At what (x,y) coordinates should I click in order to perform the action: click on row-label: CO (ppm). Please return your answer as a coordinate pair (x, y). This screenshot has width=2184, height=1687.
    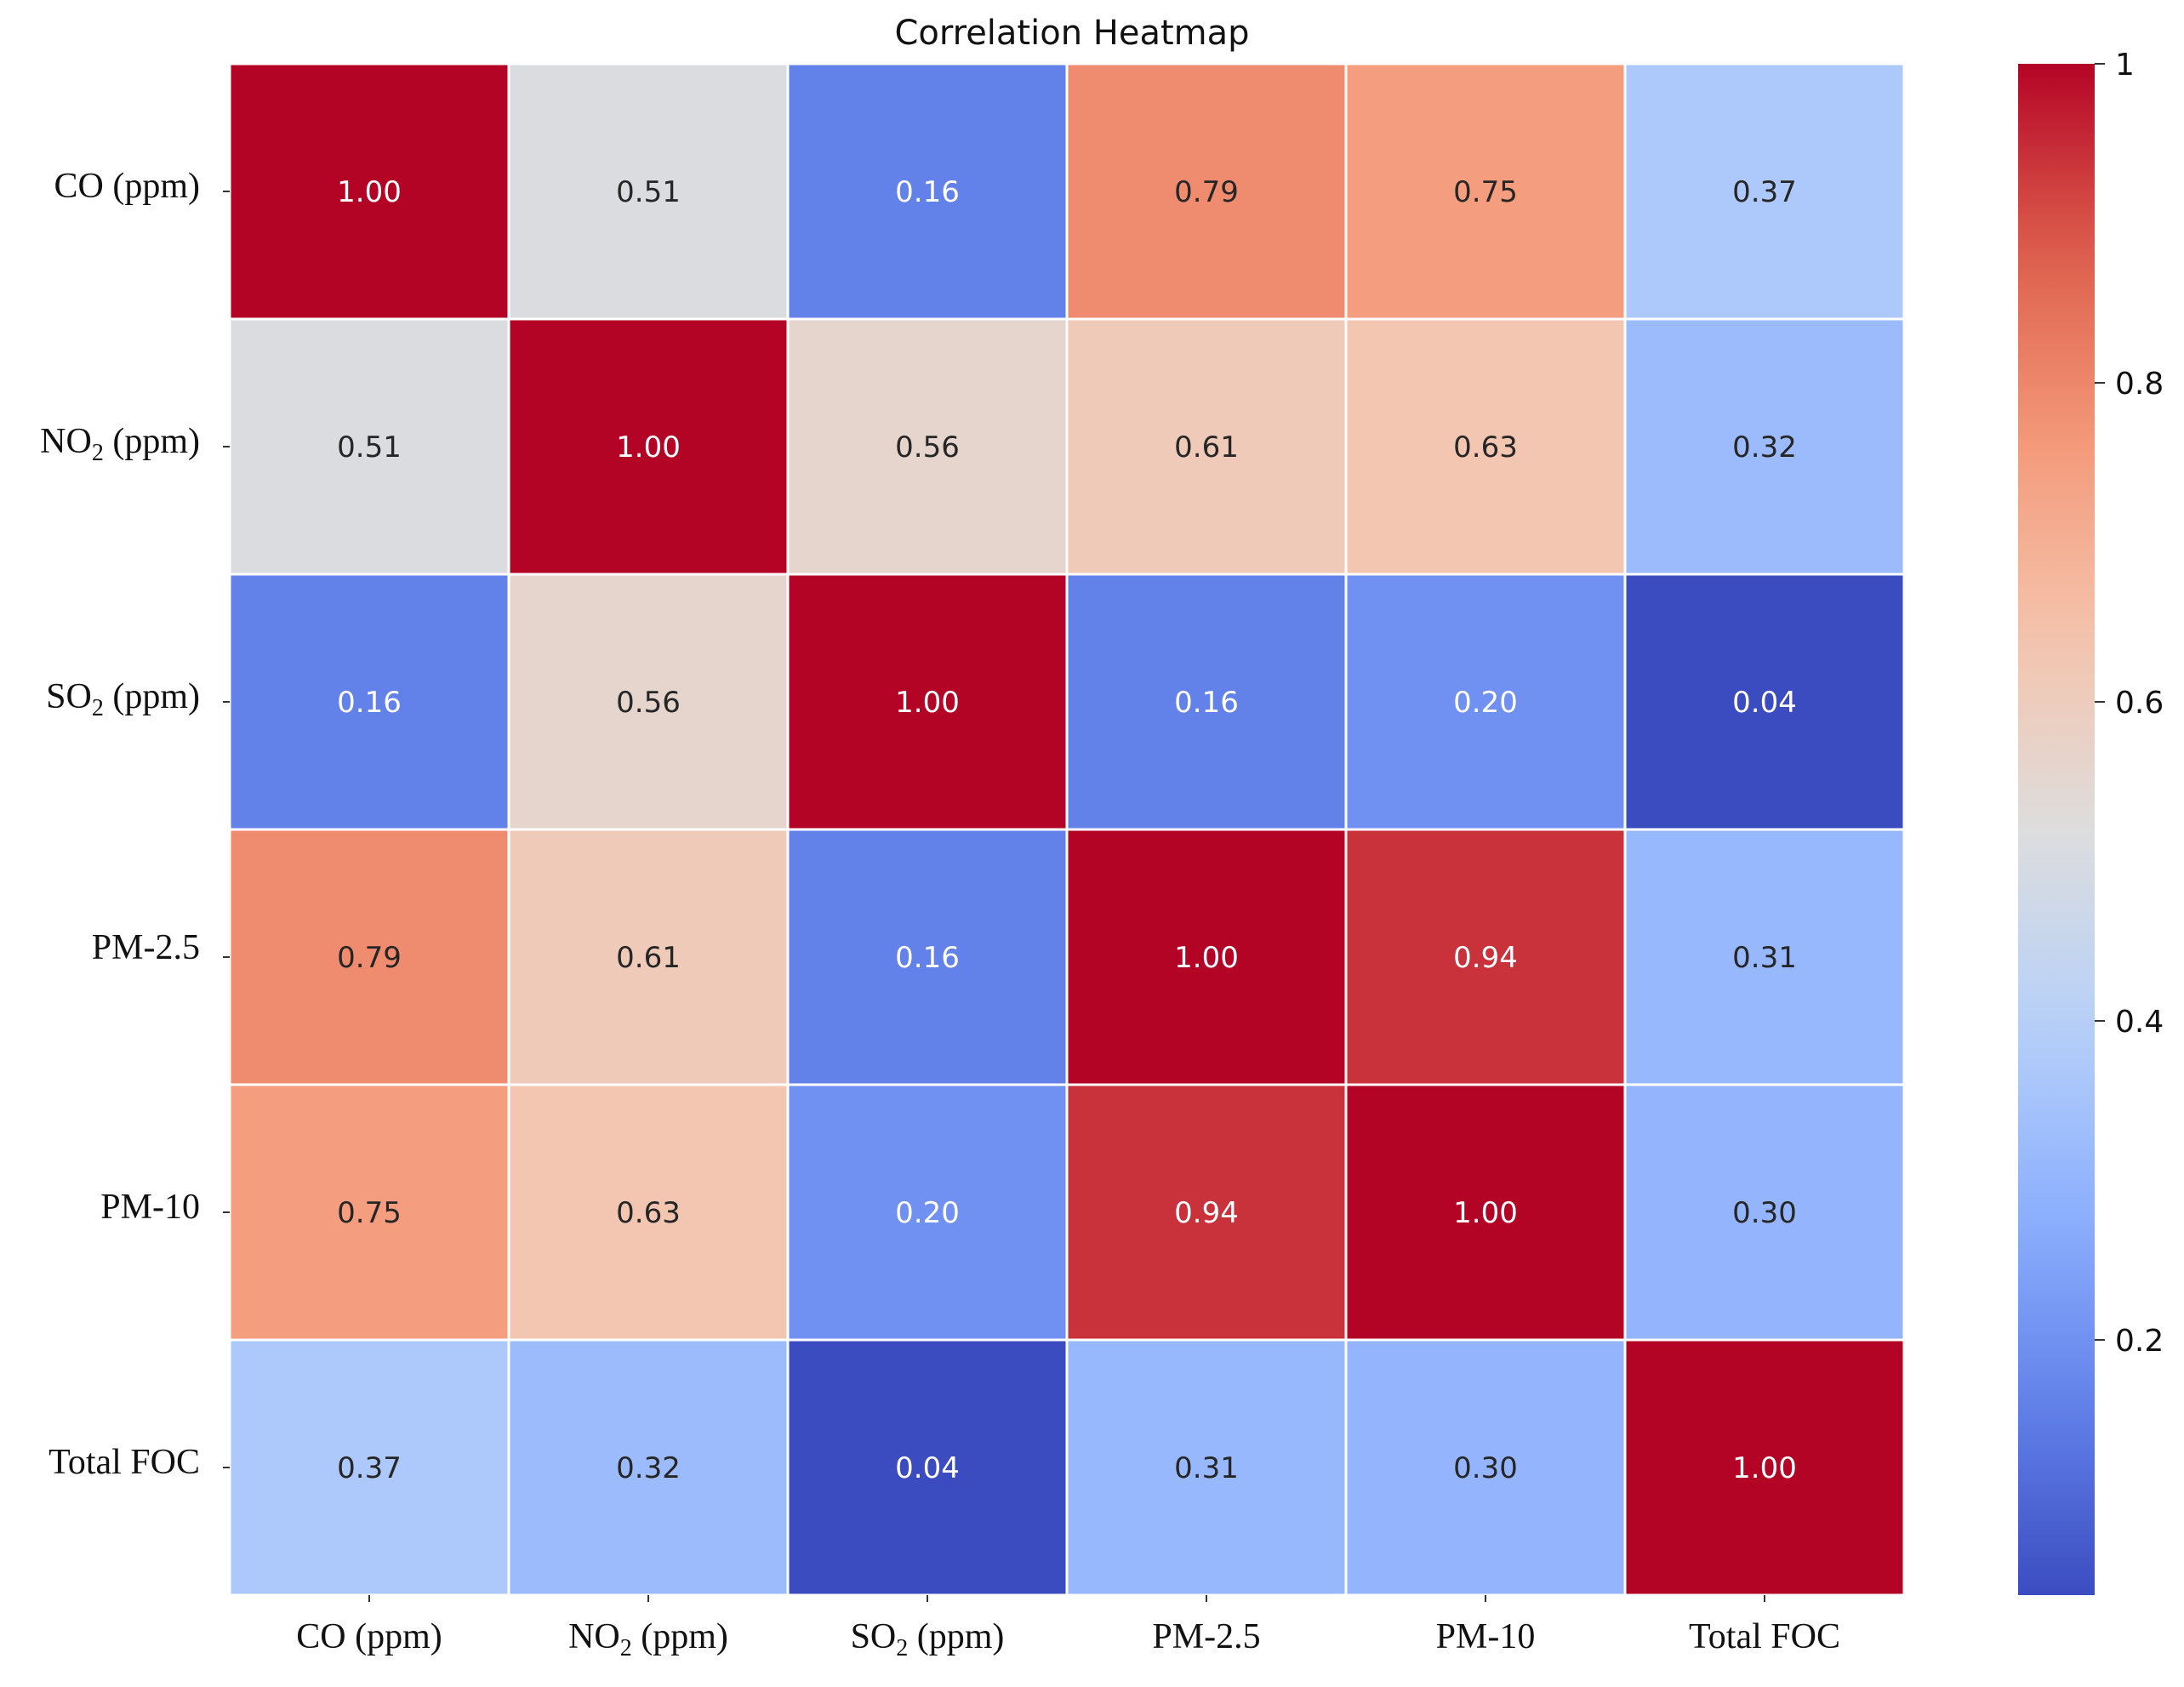
    Looking at the image, I should click on (127, 186).